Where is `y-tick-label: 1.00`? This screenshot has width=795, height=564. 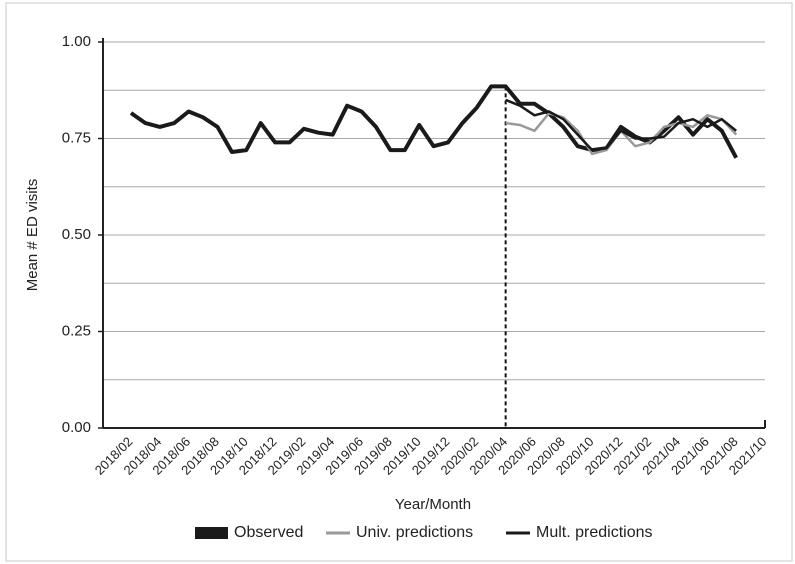 y-tick-label: 1.00 is located at coordinates (76, 41).